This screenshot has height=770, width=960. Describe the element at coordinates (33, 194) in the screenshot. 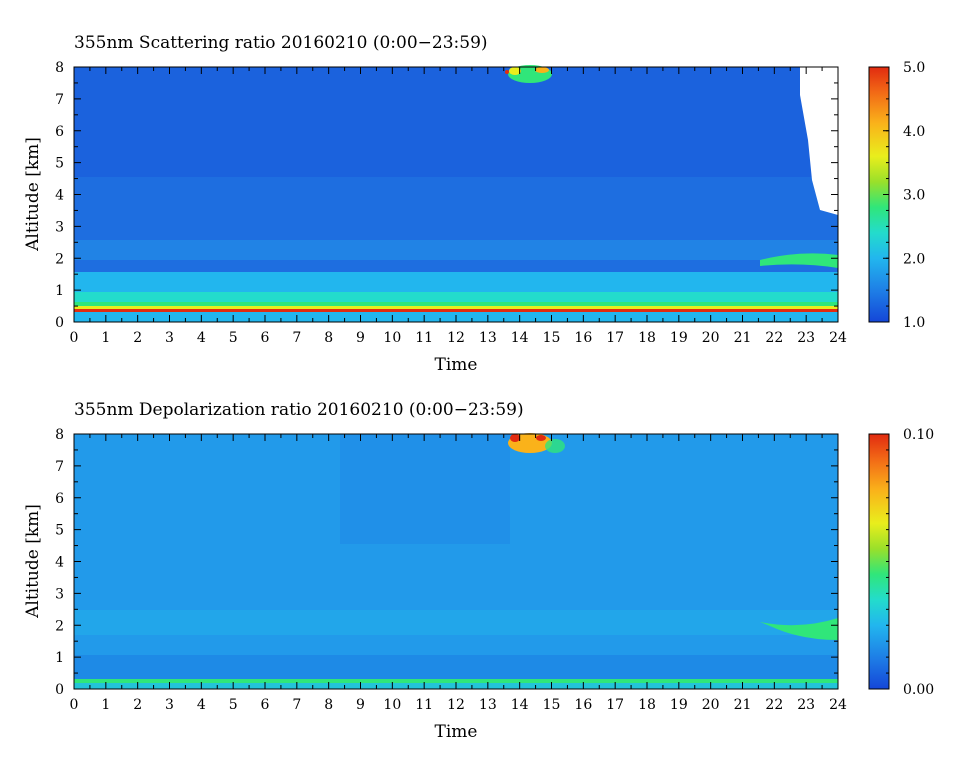

I see `scattering-y-axis-label: Altitude [km]` at that location.